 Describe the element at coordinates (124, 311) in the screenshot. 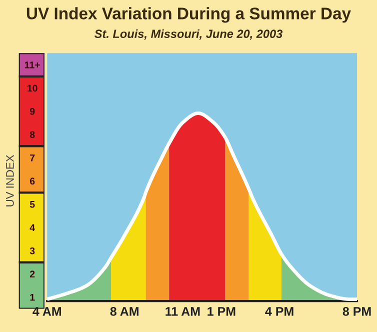

I see `x-tick-label: 8 AM` at that location.